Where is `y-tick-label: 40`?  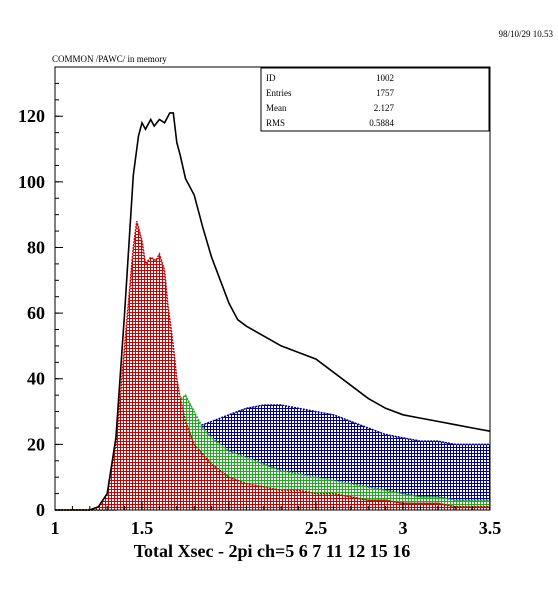
y-tick-label: 40 is located at coordinates (36, 379).